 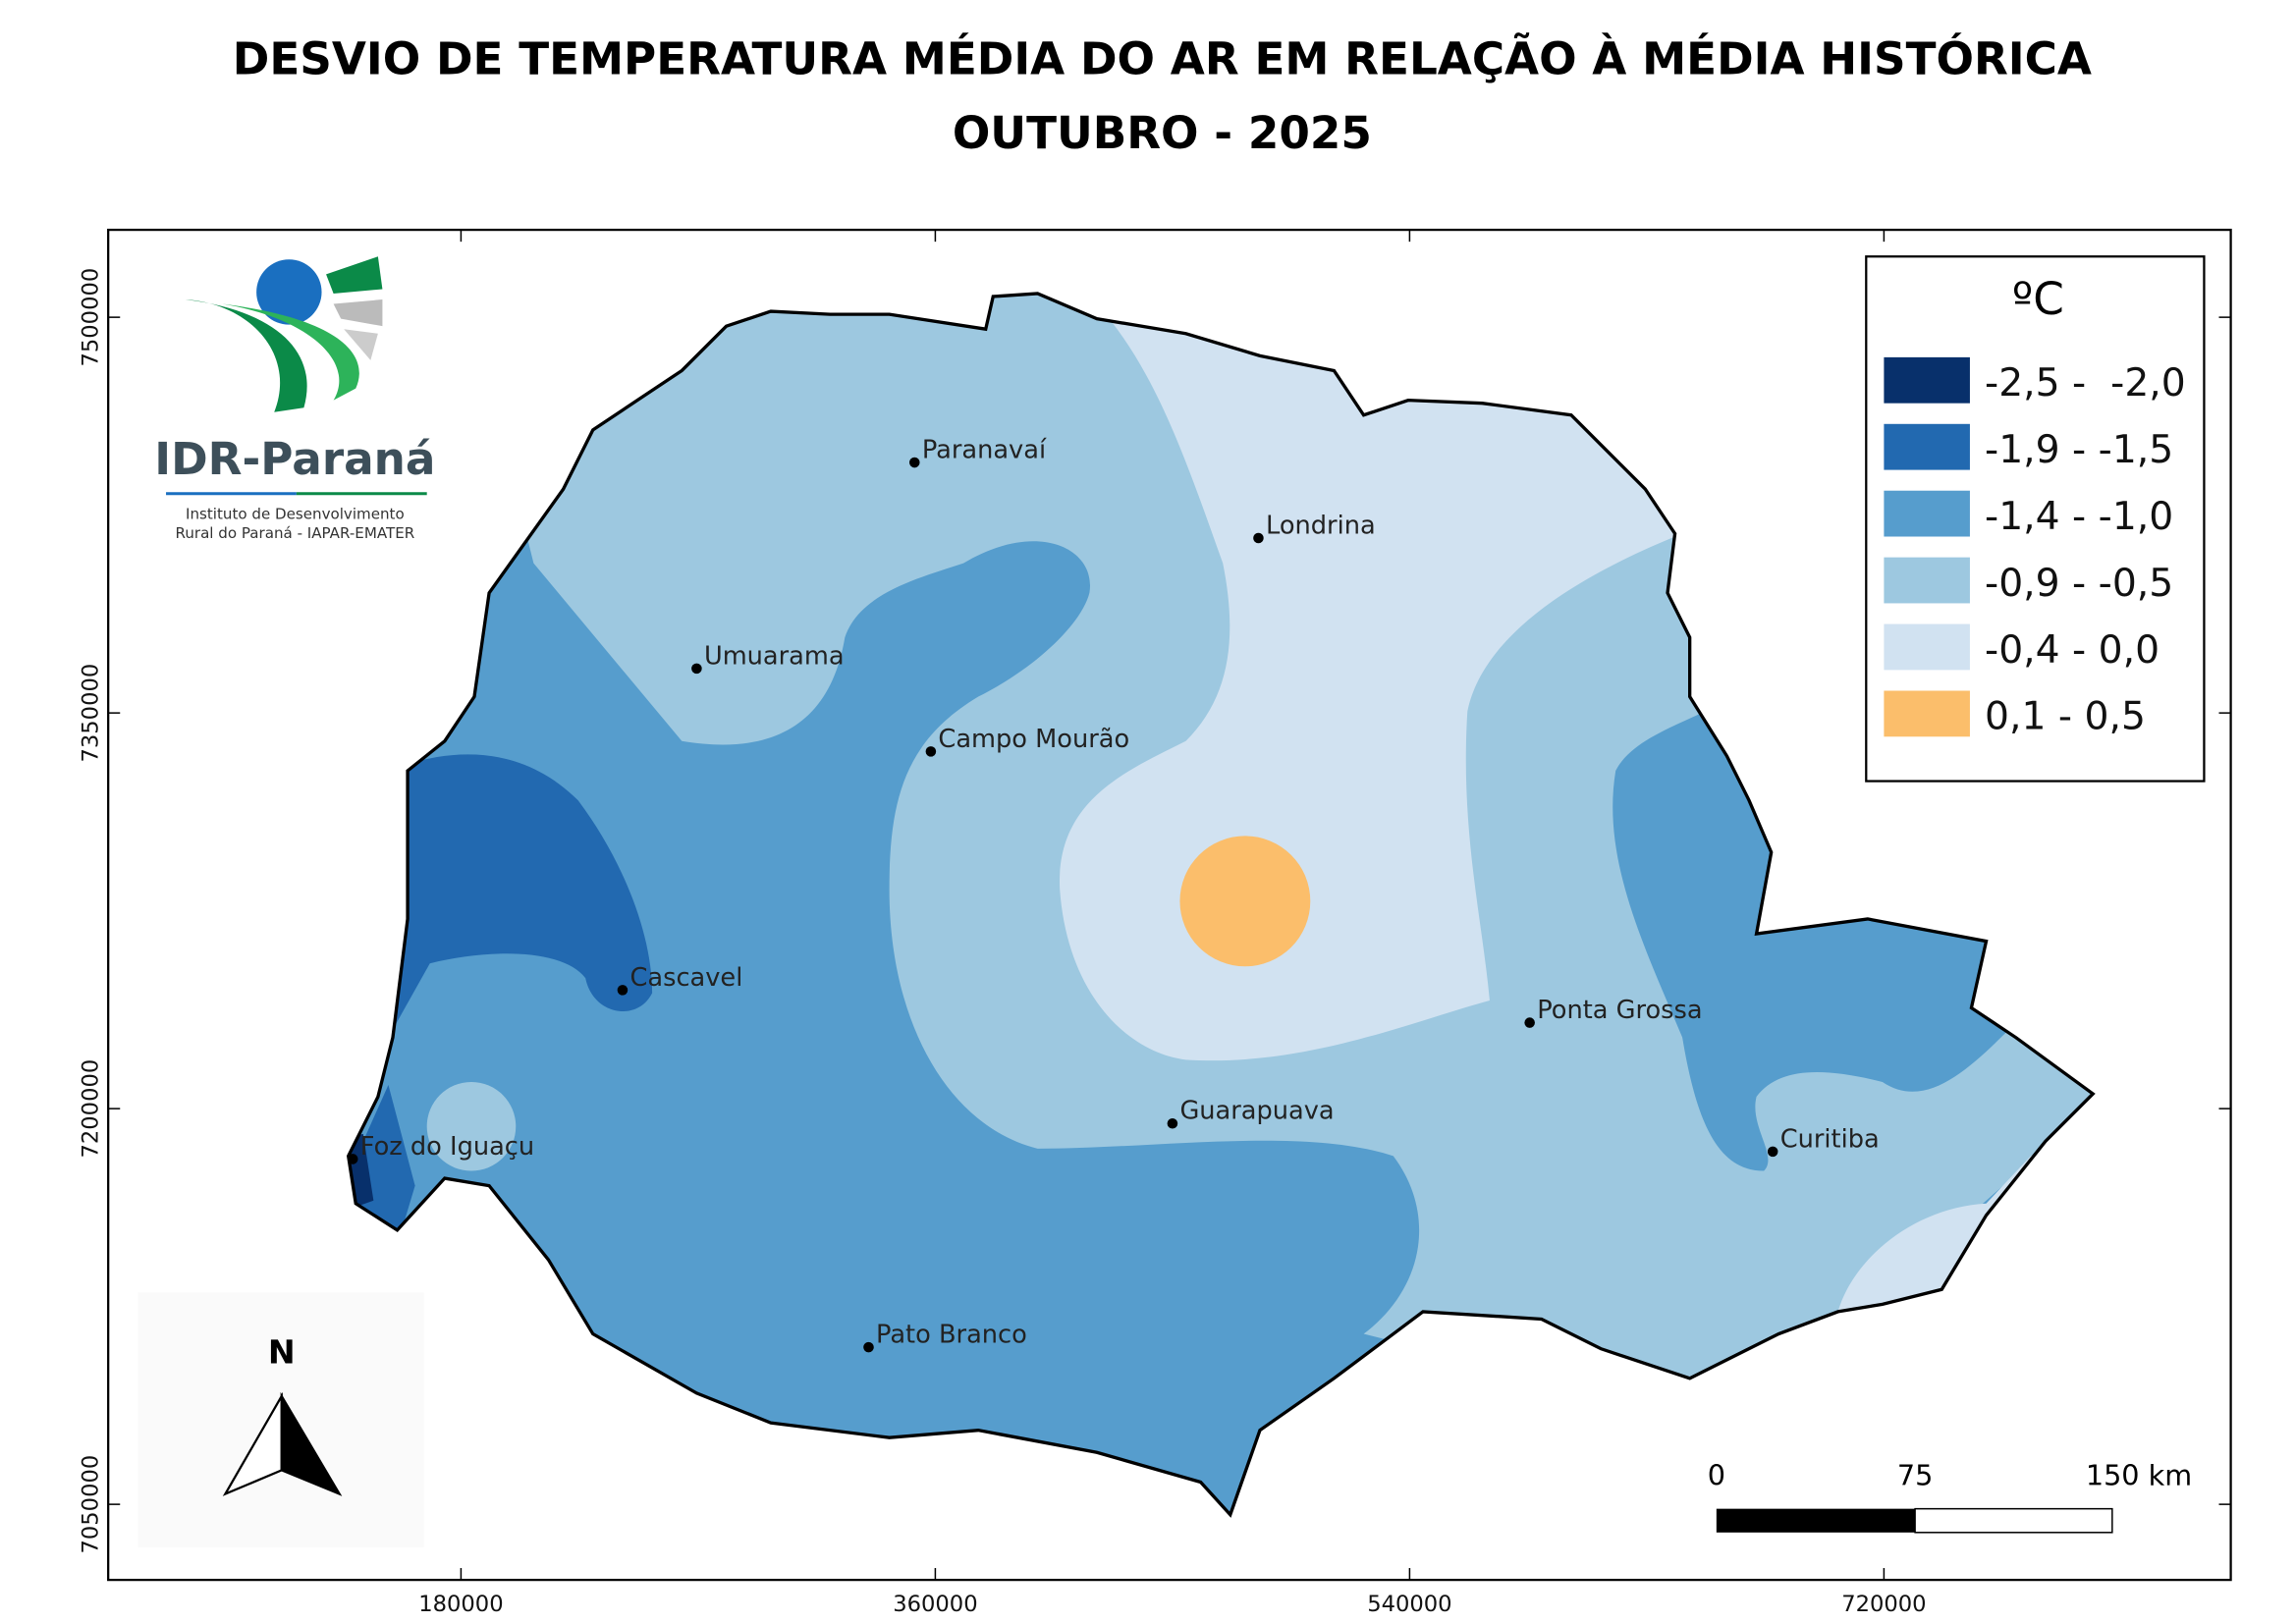 What do you see at coordinates (2079, 517) in the screenshot?
I see `legend-label: -1,4 - -1,0` at bounding box center [2079, 517].